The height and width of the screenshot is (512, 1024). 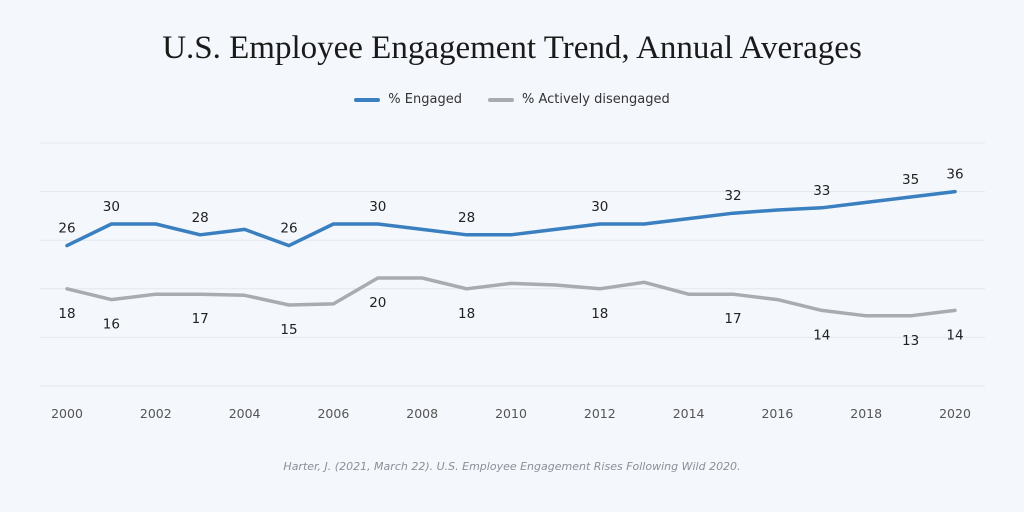 I want to click on x-tick-label: 2008, so click(x=422, y=413).